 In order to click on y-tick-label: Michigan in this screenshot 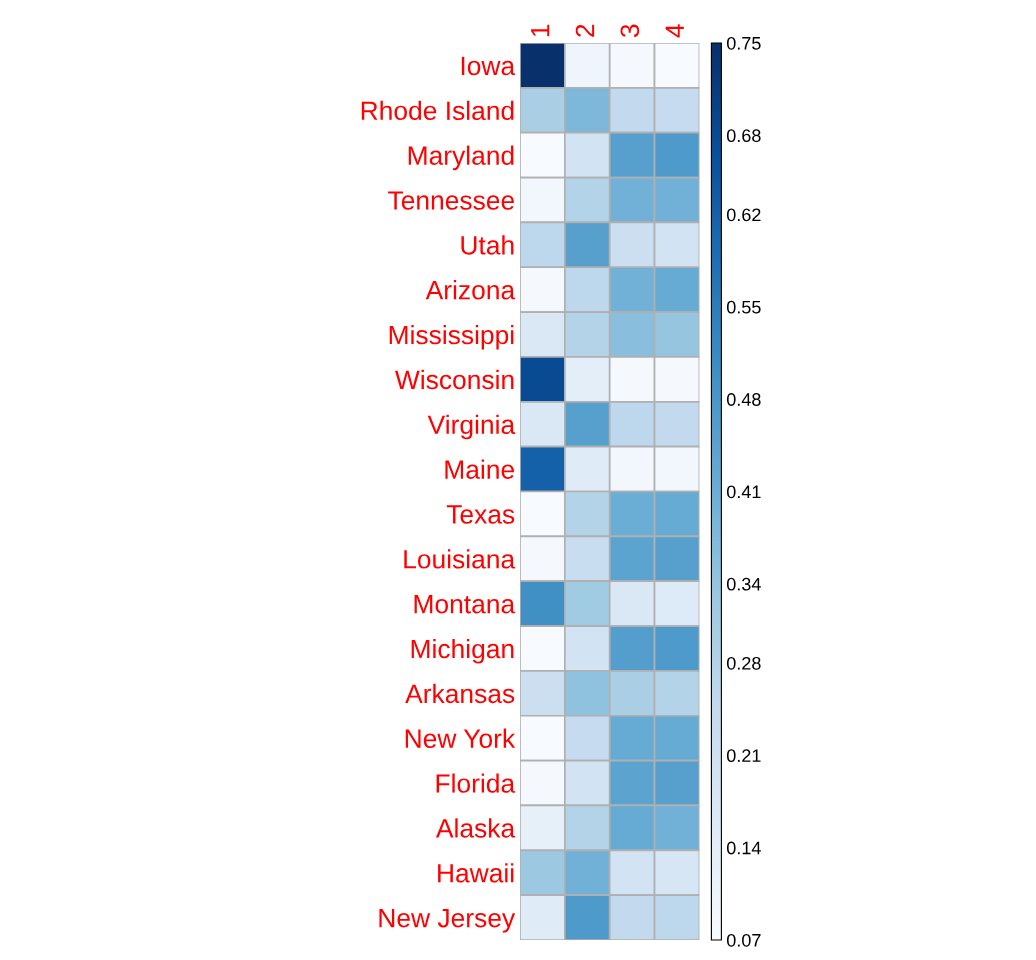, I will do `click(462, 651)`.